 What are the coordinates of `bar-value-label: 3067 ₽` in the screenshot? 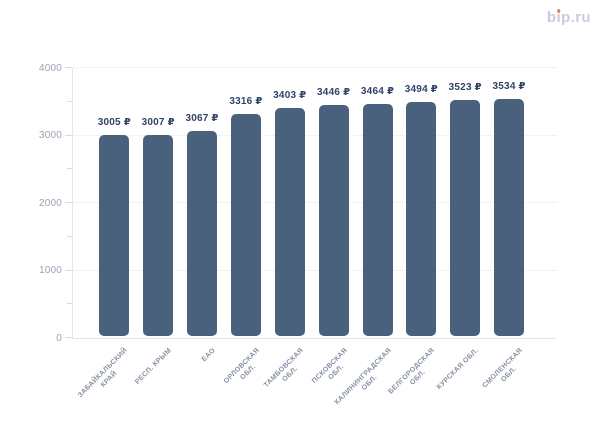 It's located at (202, 118).